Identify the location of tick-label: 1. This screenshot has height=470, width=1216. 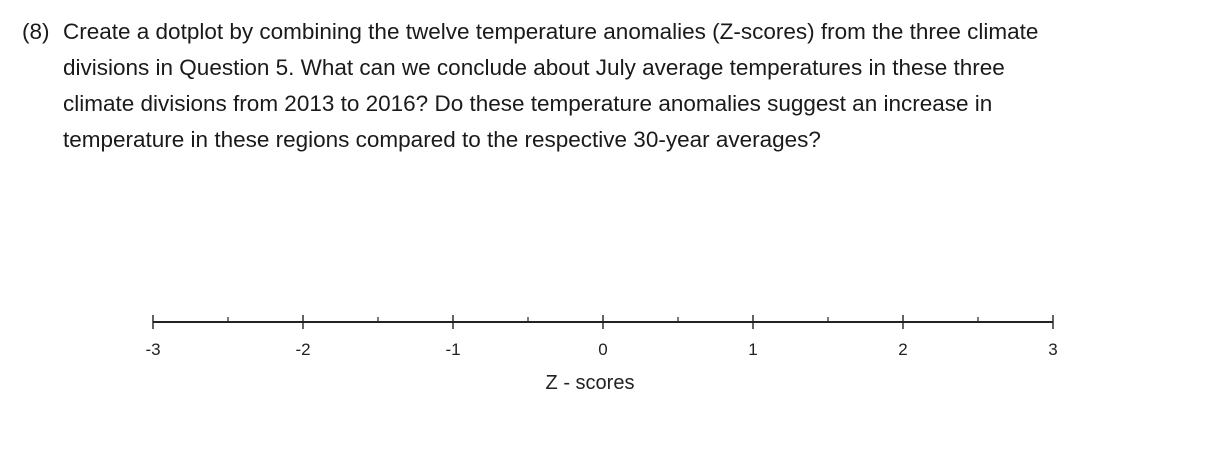
(752, 349).